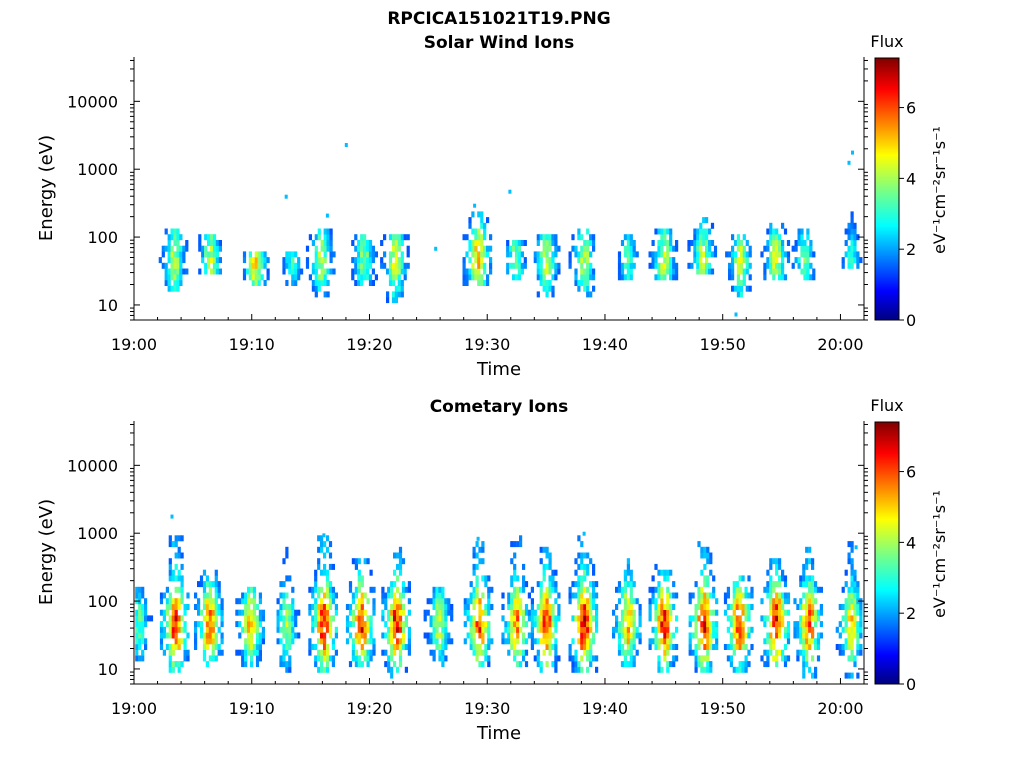 The width and height of the screenshot is (1024, 768). Describe the element at coordinates (487, 344) in the screenshot. I see `x-tick-label: 19:30` at that location.